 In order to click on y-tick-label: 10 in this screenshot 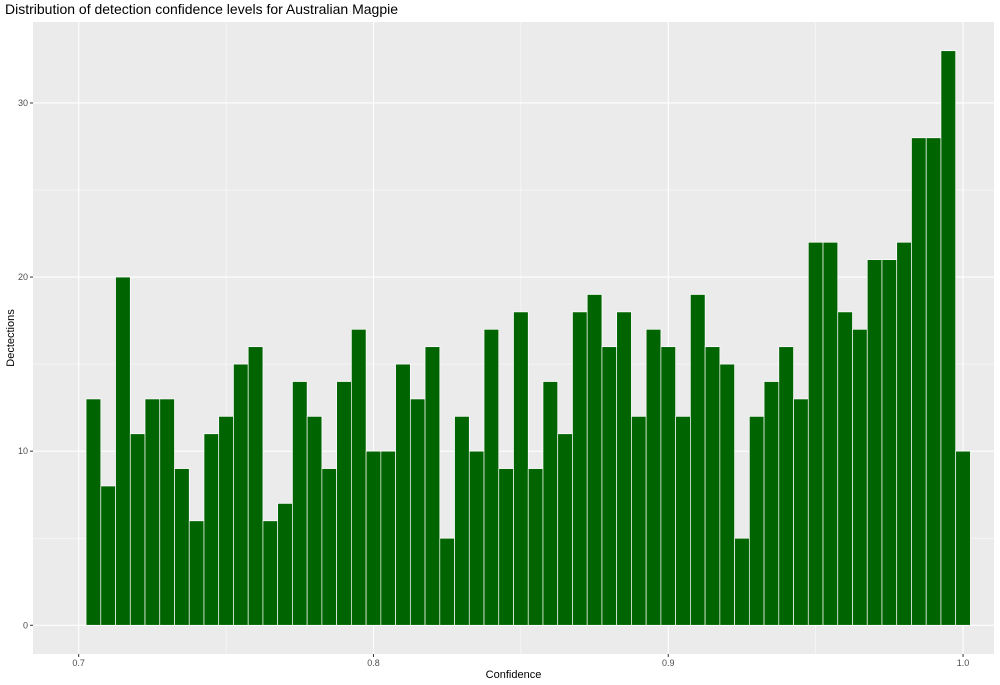, I will do `click(23, 451)`.